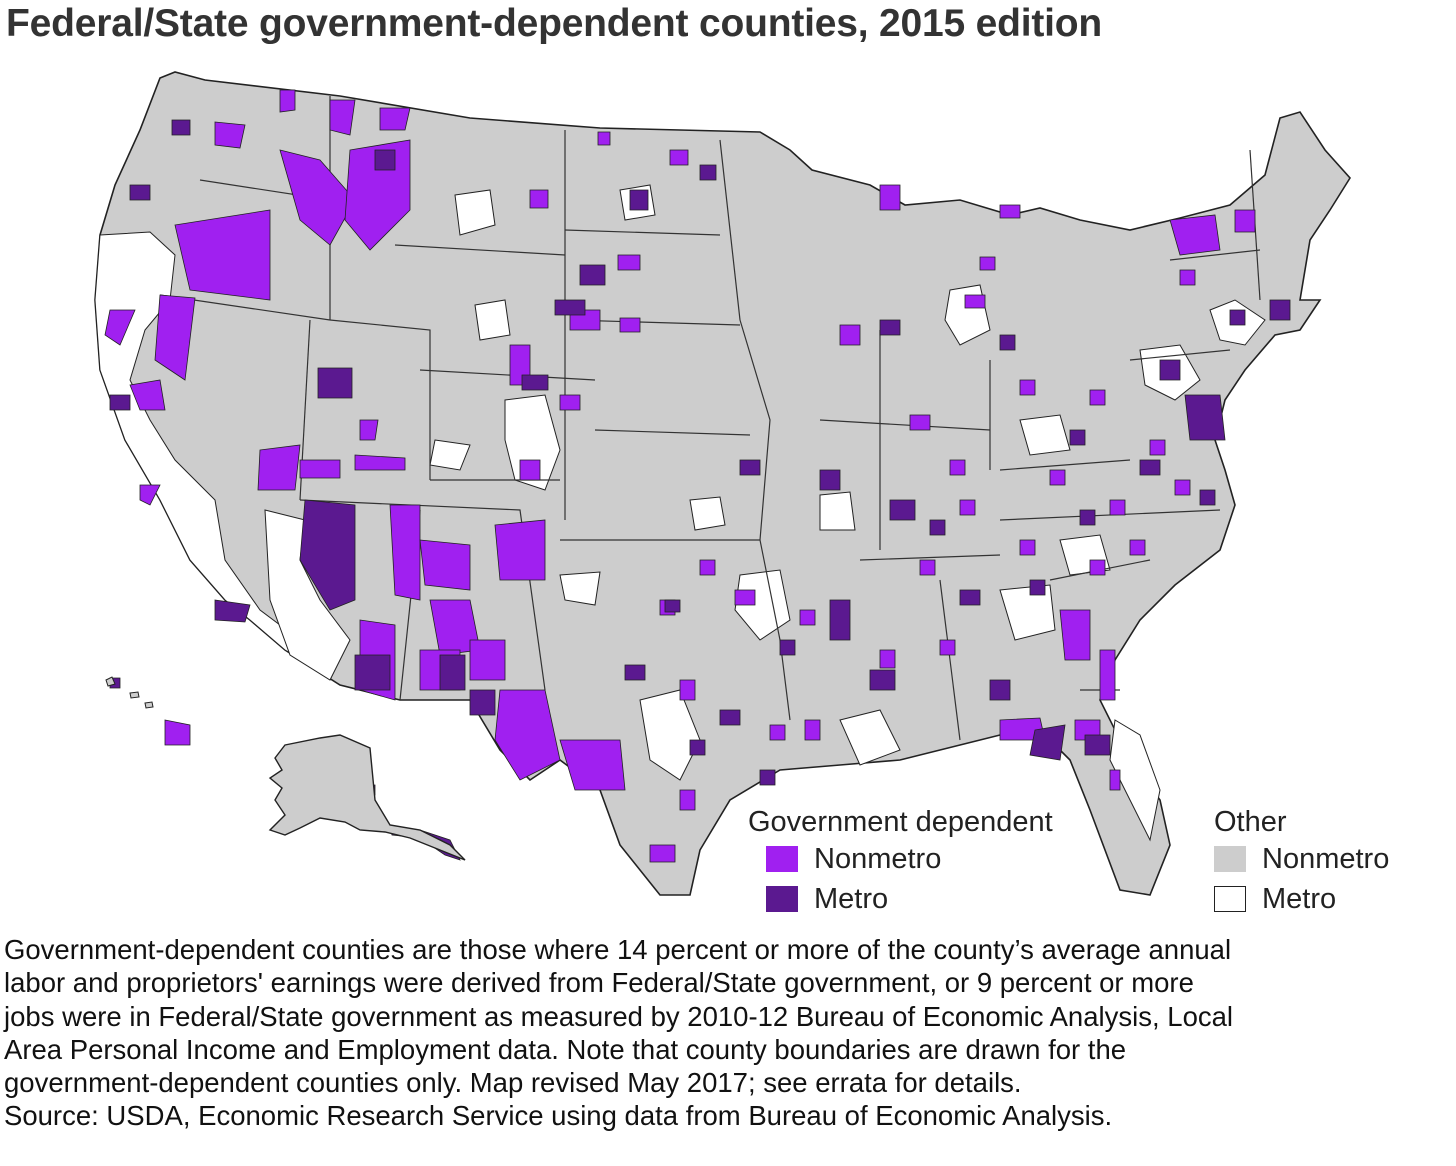 Image resolution: width=1456 pixels, height=1166 pixels. I want to click on legend-gov-nonmetro: Nonmetro, so click(909, 859).